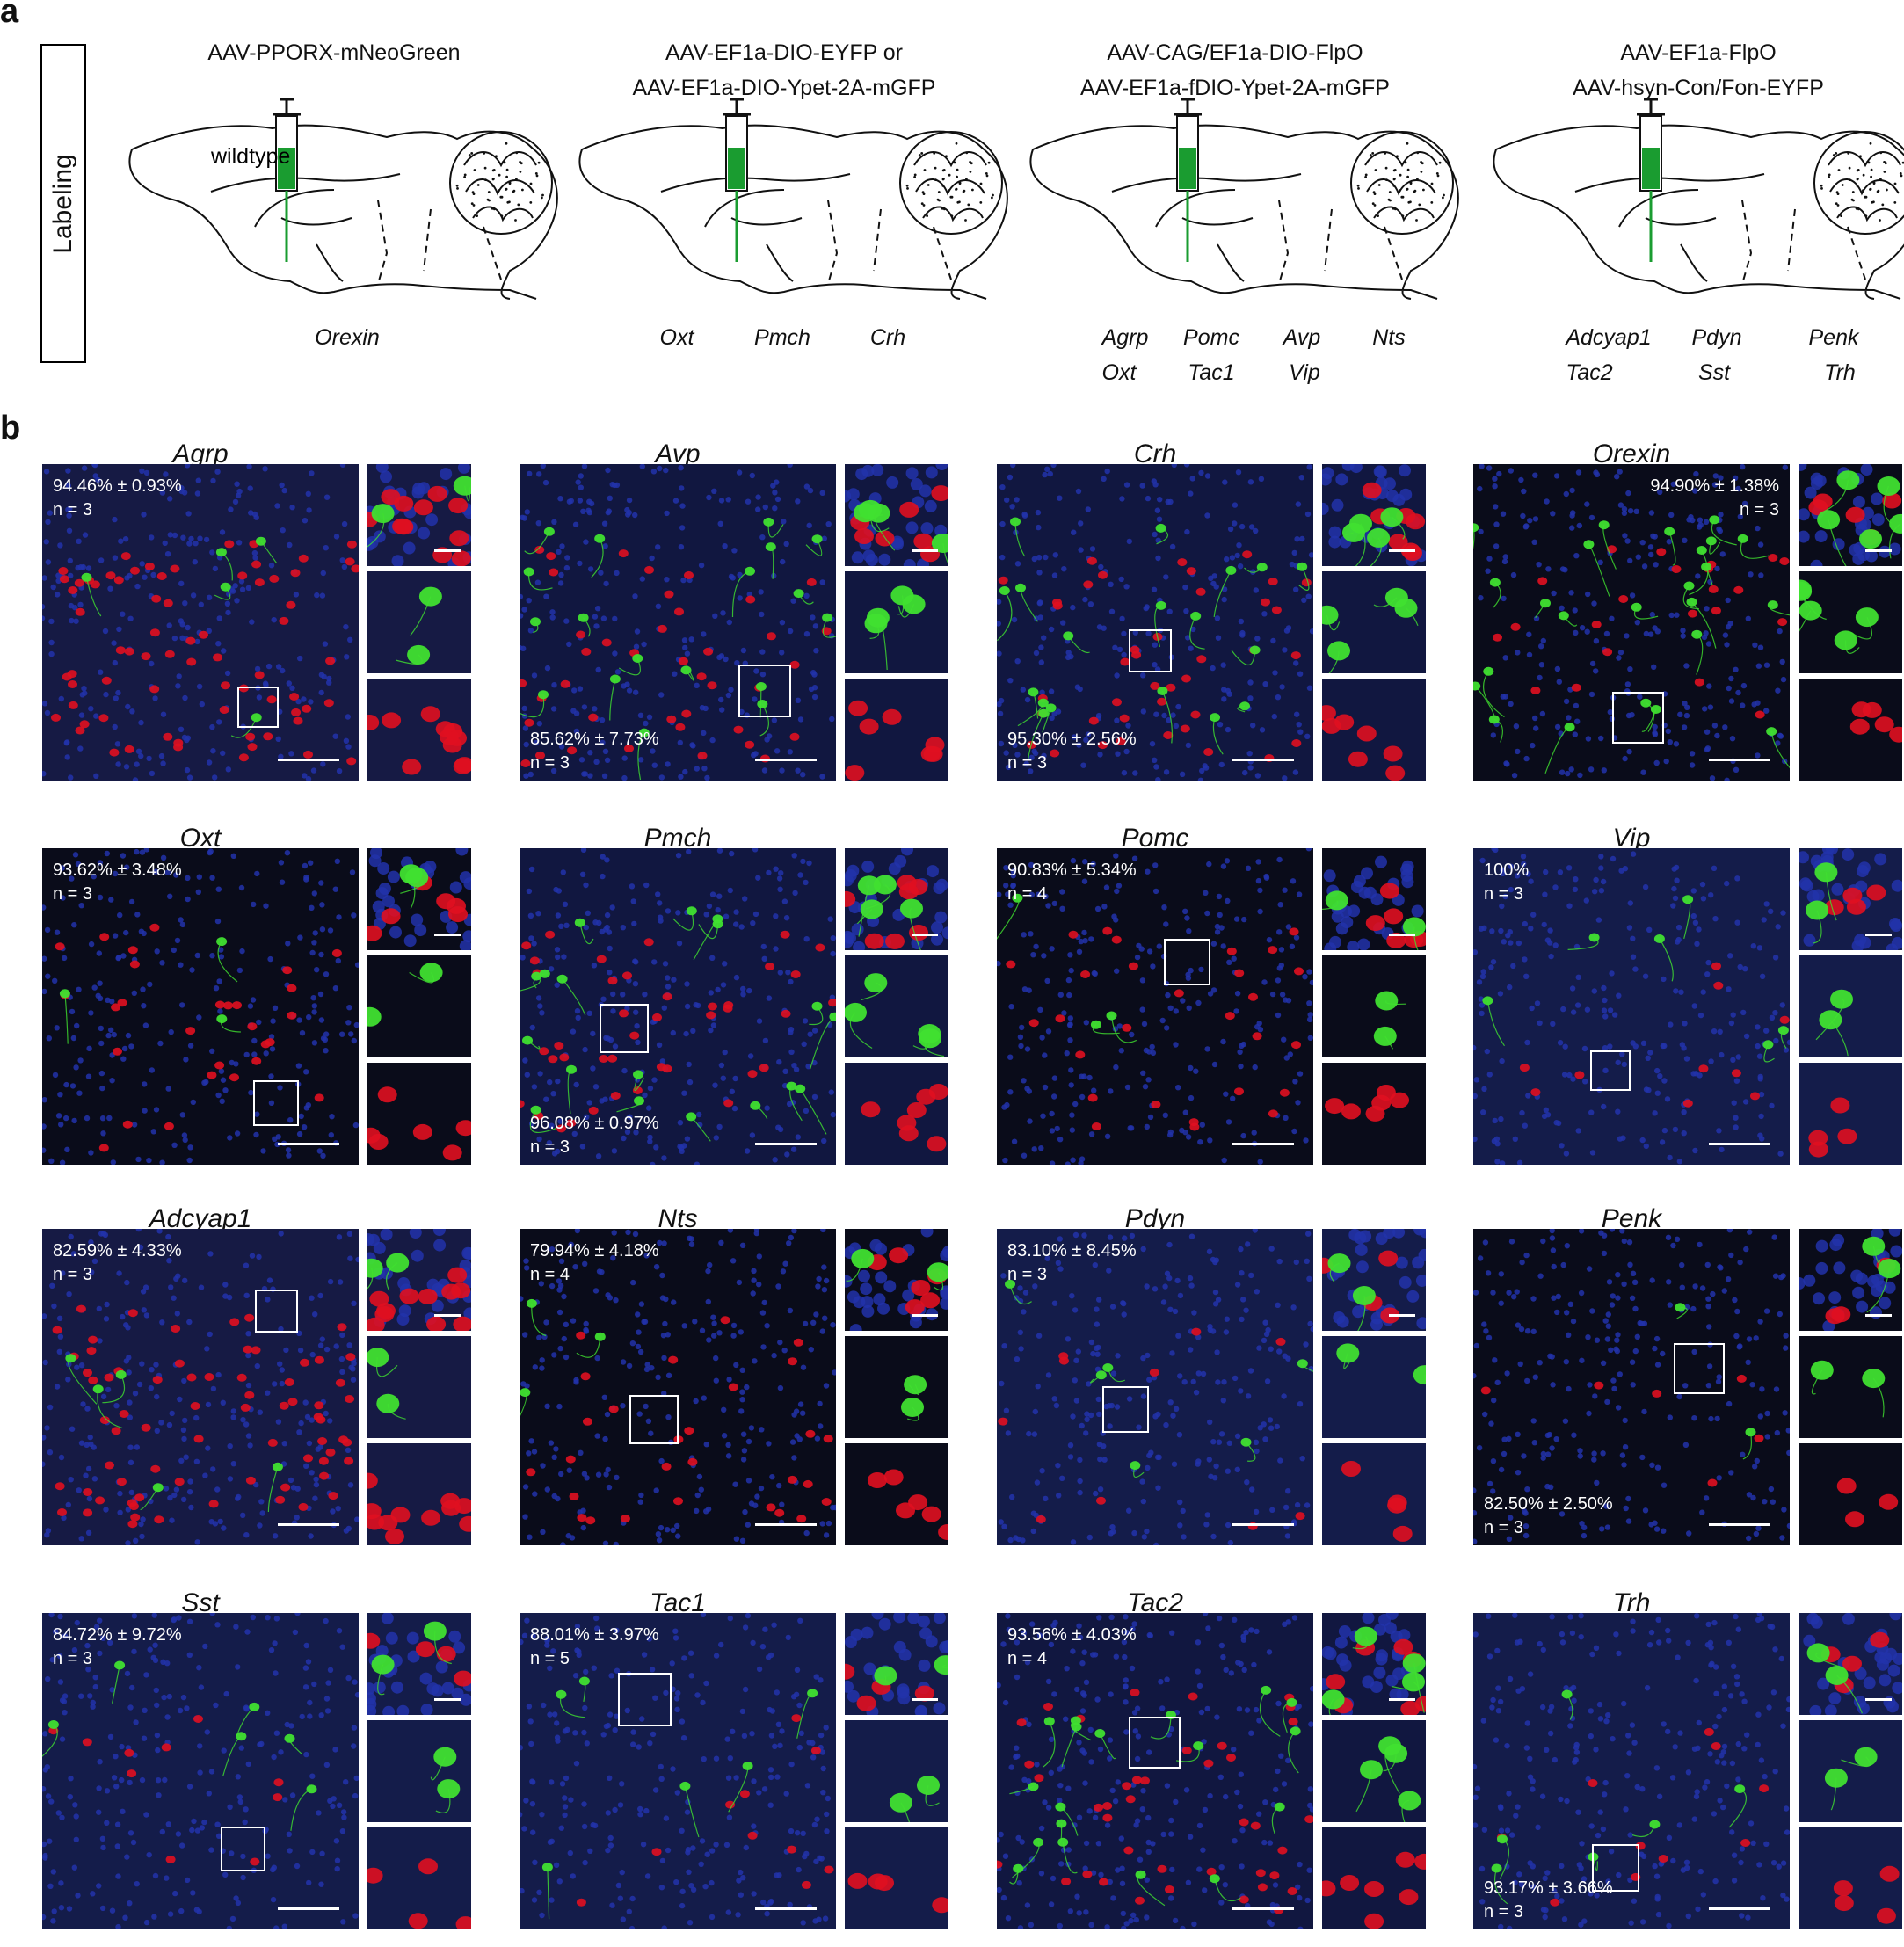 Image resolution: width=1904 pixels, height=1947 pixels. I want to click on vector-line: AAV-EF1a-DIO-EYFP or, so click(784, 52).